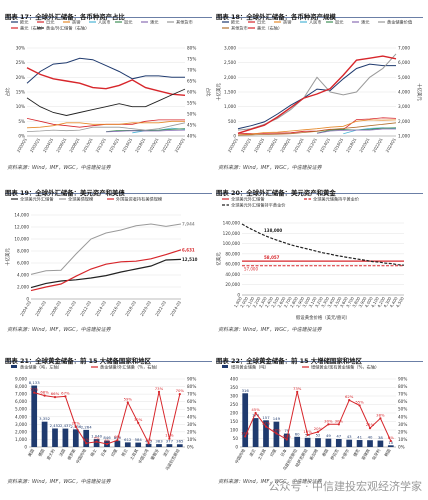 This screenshot has height=500, width=428. I want to click on y-tick-label: 50, so click(236, 438).